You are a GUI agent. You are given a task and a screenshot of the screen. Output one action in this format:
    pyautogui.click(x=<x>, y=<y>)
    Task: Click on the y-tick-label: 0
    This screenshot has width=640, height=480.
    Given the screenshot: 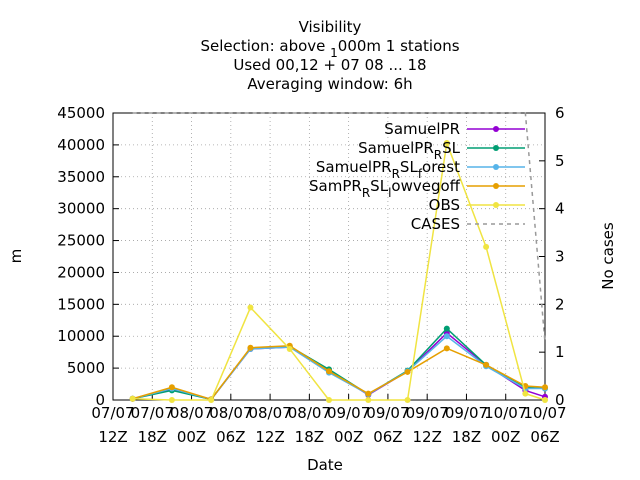 What is the action you would take?
    pyautogui.click(x=100, y=400)
    